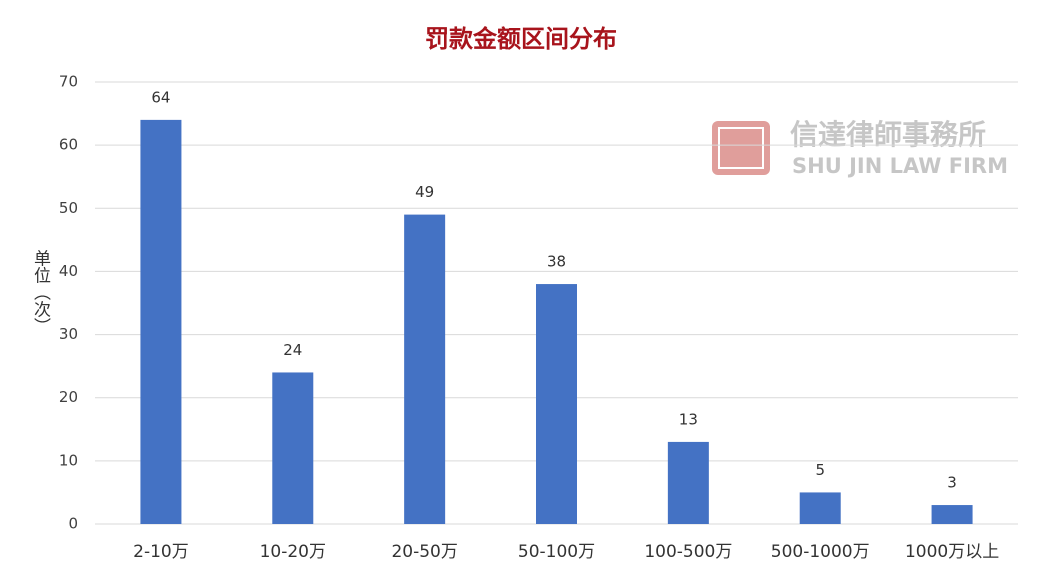  Describe the element at coordinates (73, 524) in the screenshot. I see `y-tick-label: 0` at that location.